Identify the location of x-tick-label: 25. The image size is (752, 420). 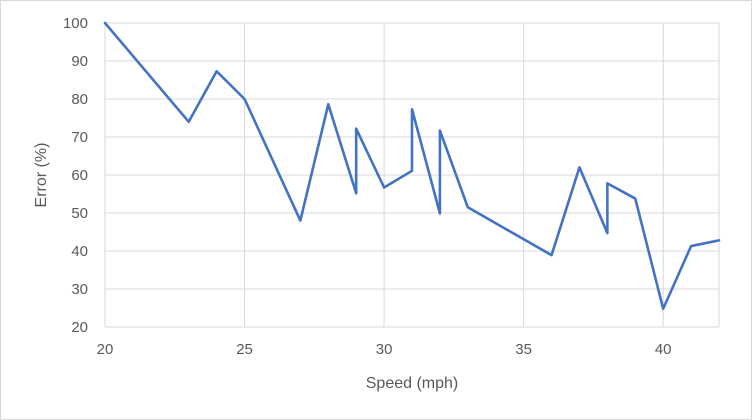
(244, 349).